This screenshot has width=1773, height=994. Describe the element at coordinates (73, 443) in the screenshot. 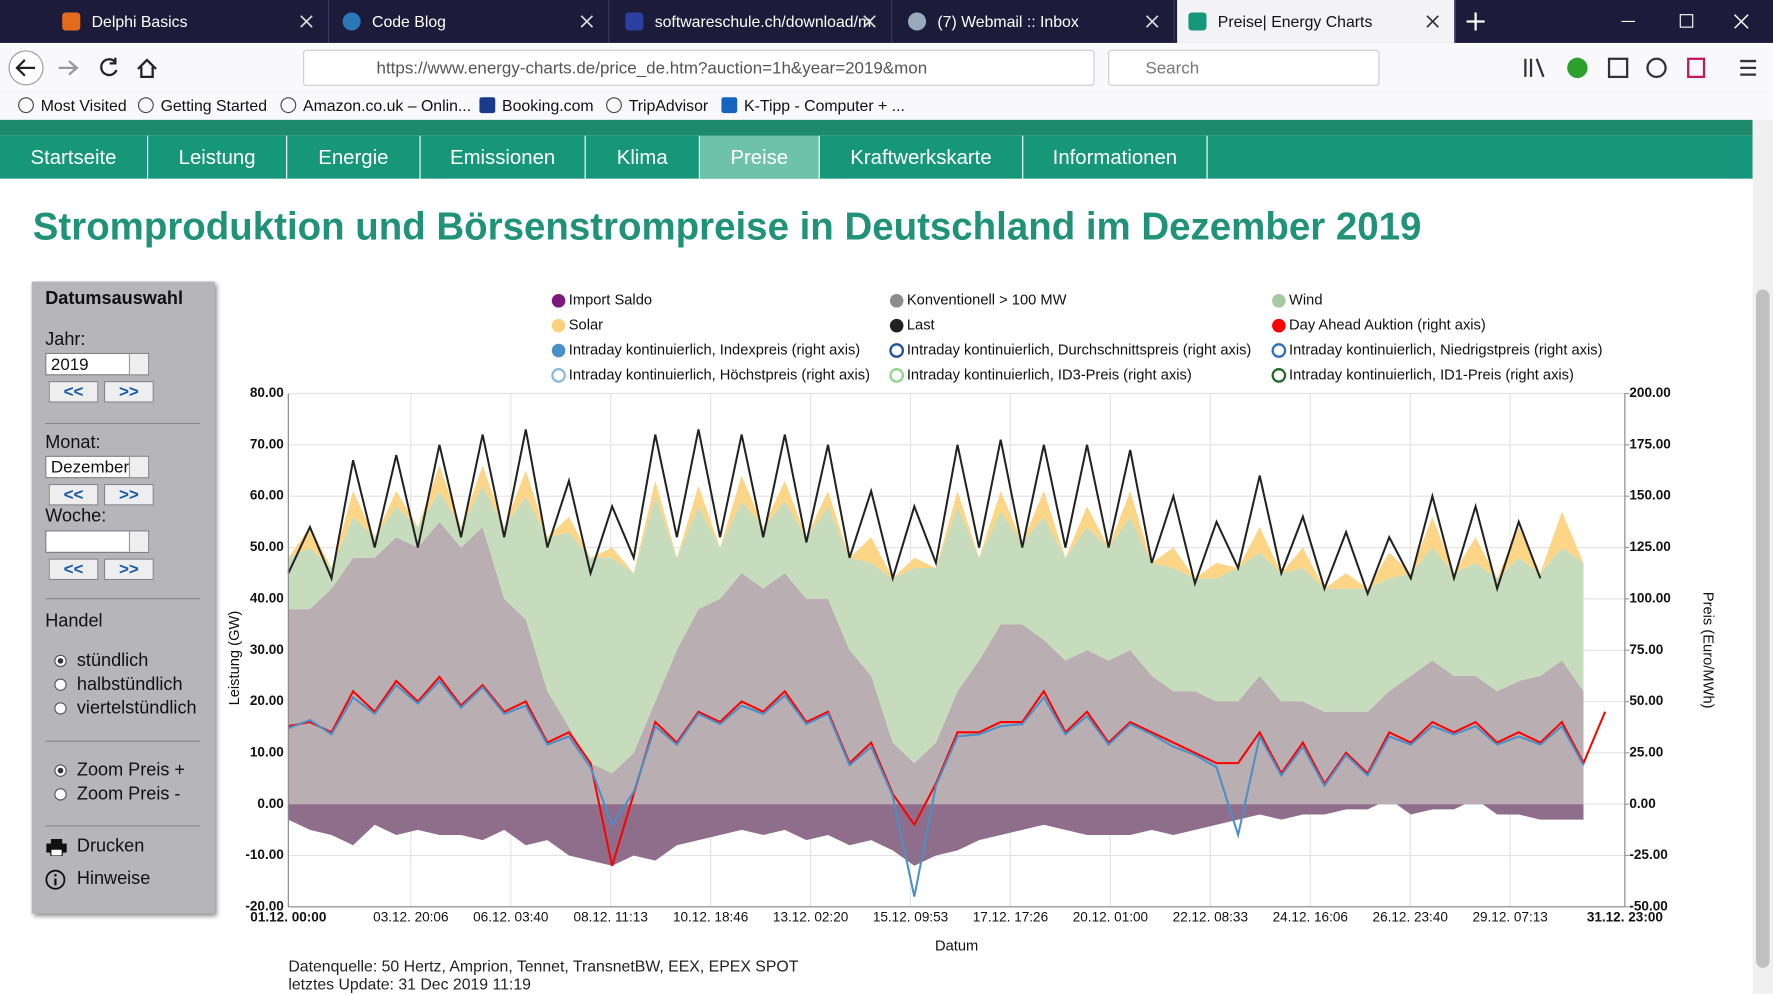

I see `label: Monat:` at that location.